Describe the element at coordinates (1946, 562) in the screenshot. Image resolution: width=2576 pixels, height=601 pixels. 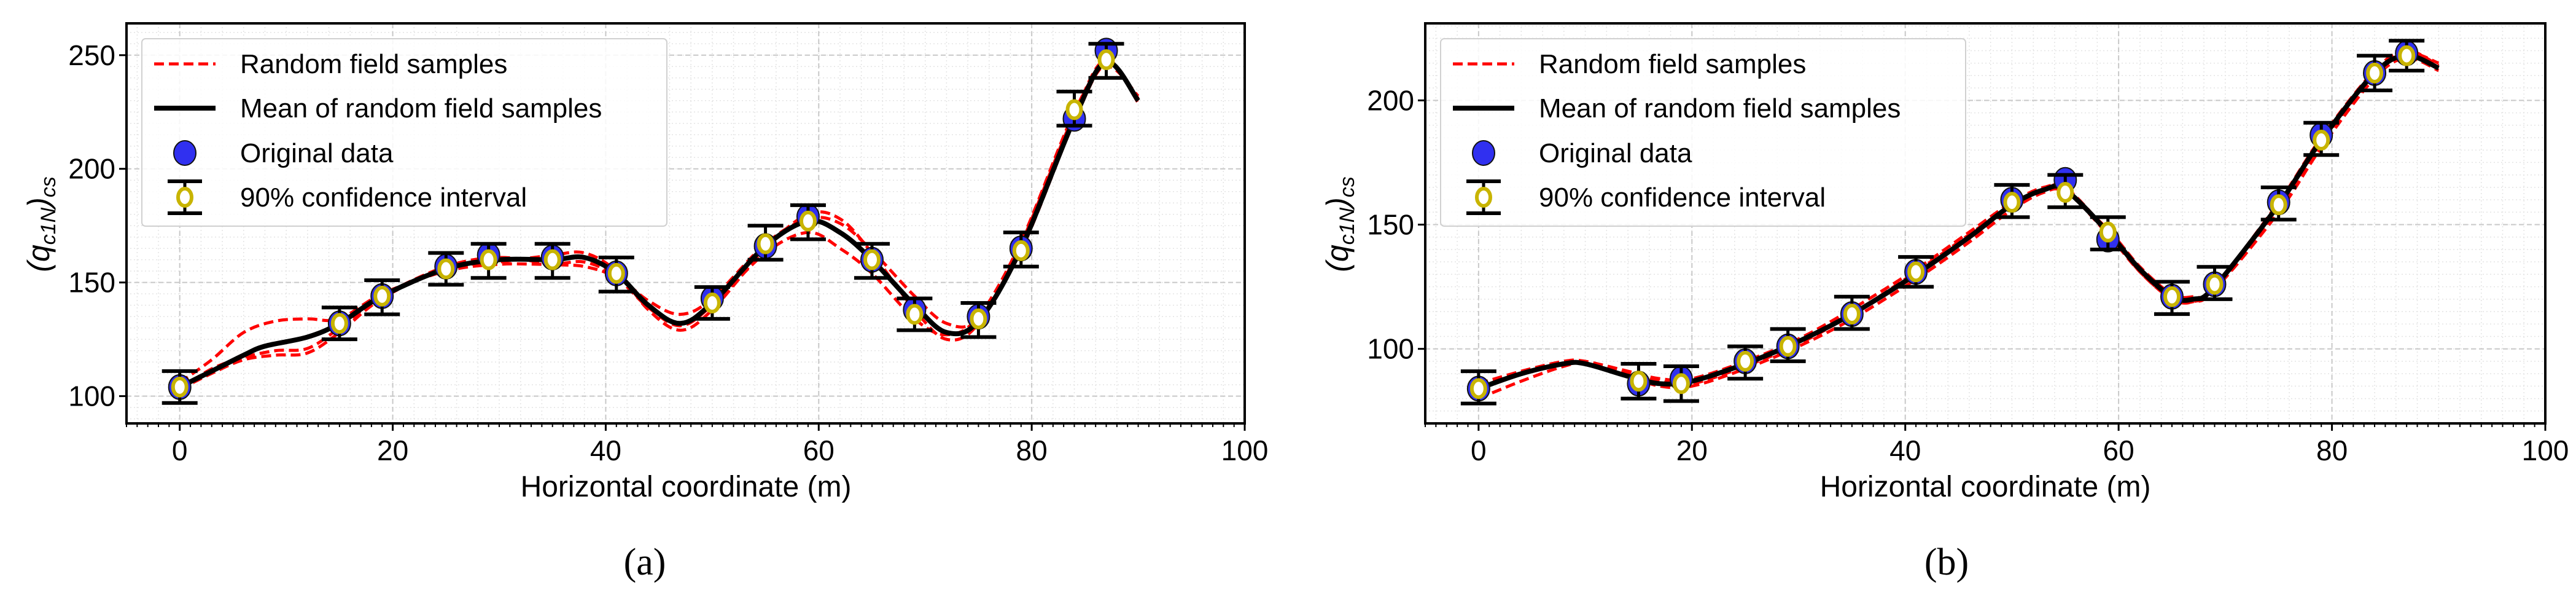
I see `panel-label: (b)` at that location.